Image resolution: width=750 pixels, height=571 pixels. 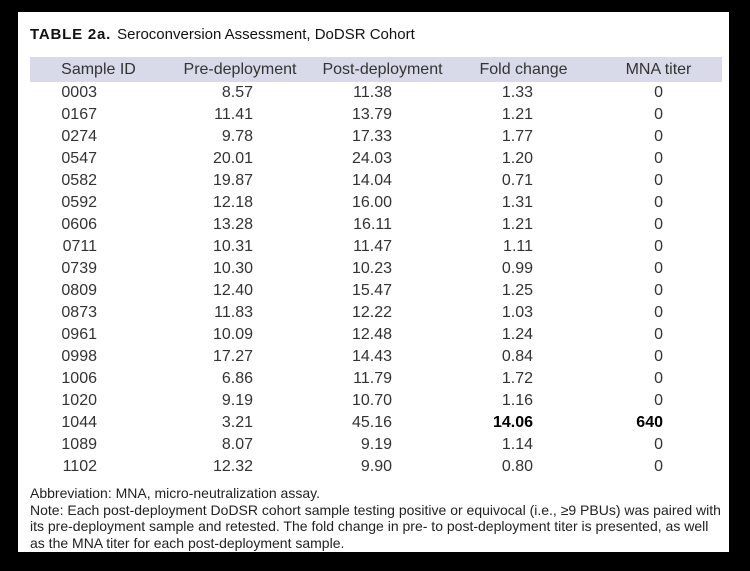 I want to click on cell-fold-change: 1.16, so click(x=517, y=400).